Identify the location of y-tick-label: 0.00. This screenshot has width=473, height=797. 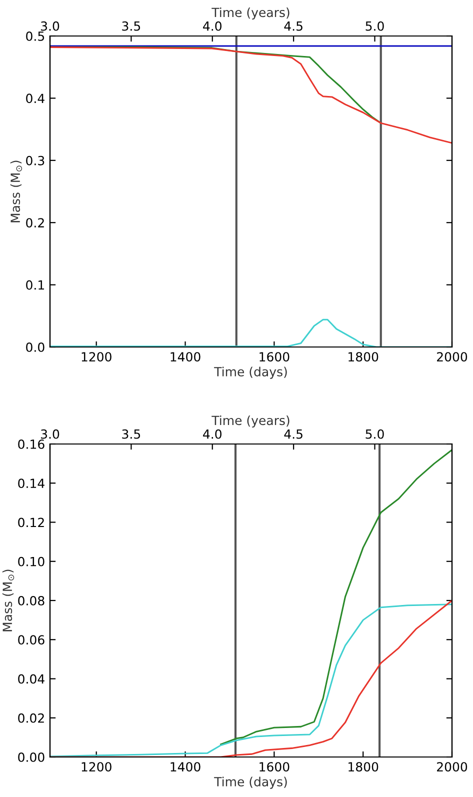
(31, 757).